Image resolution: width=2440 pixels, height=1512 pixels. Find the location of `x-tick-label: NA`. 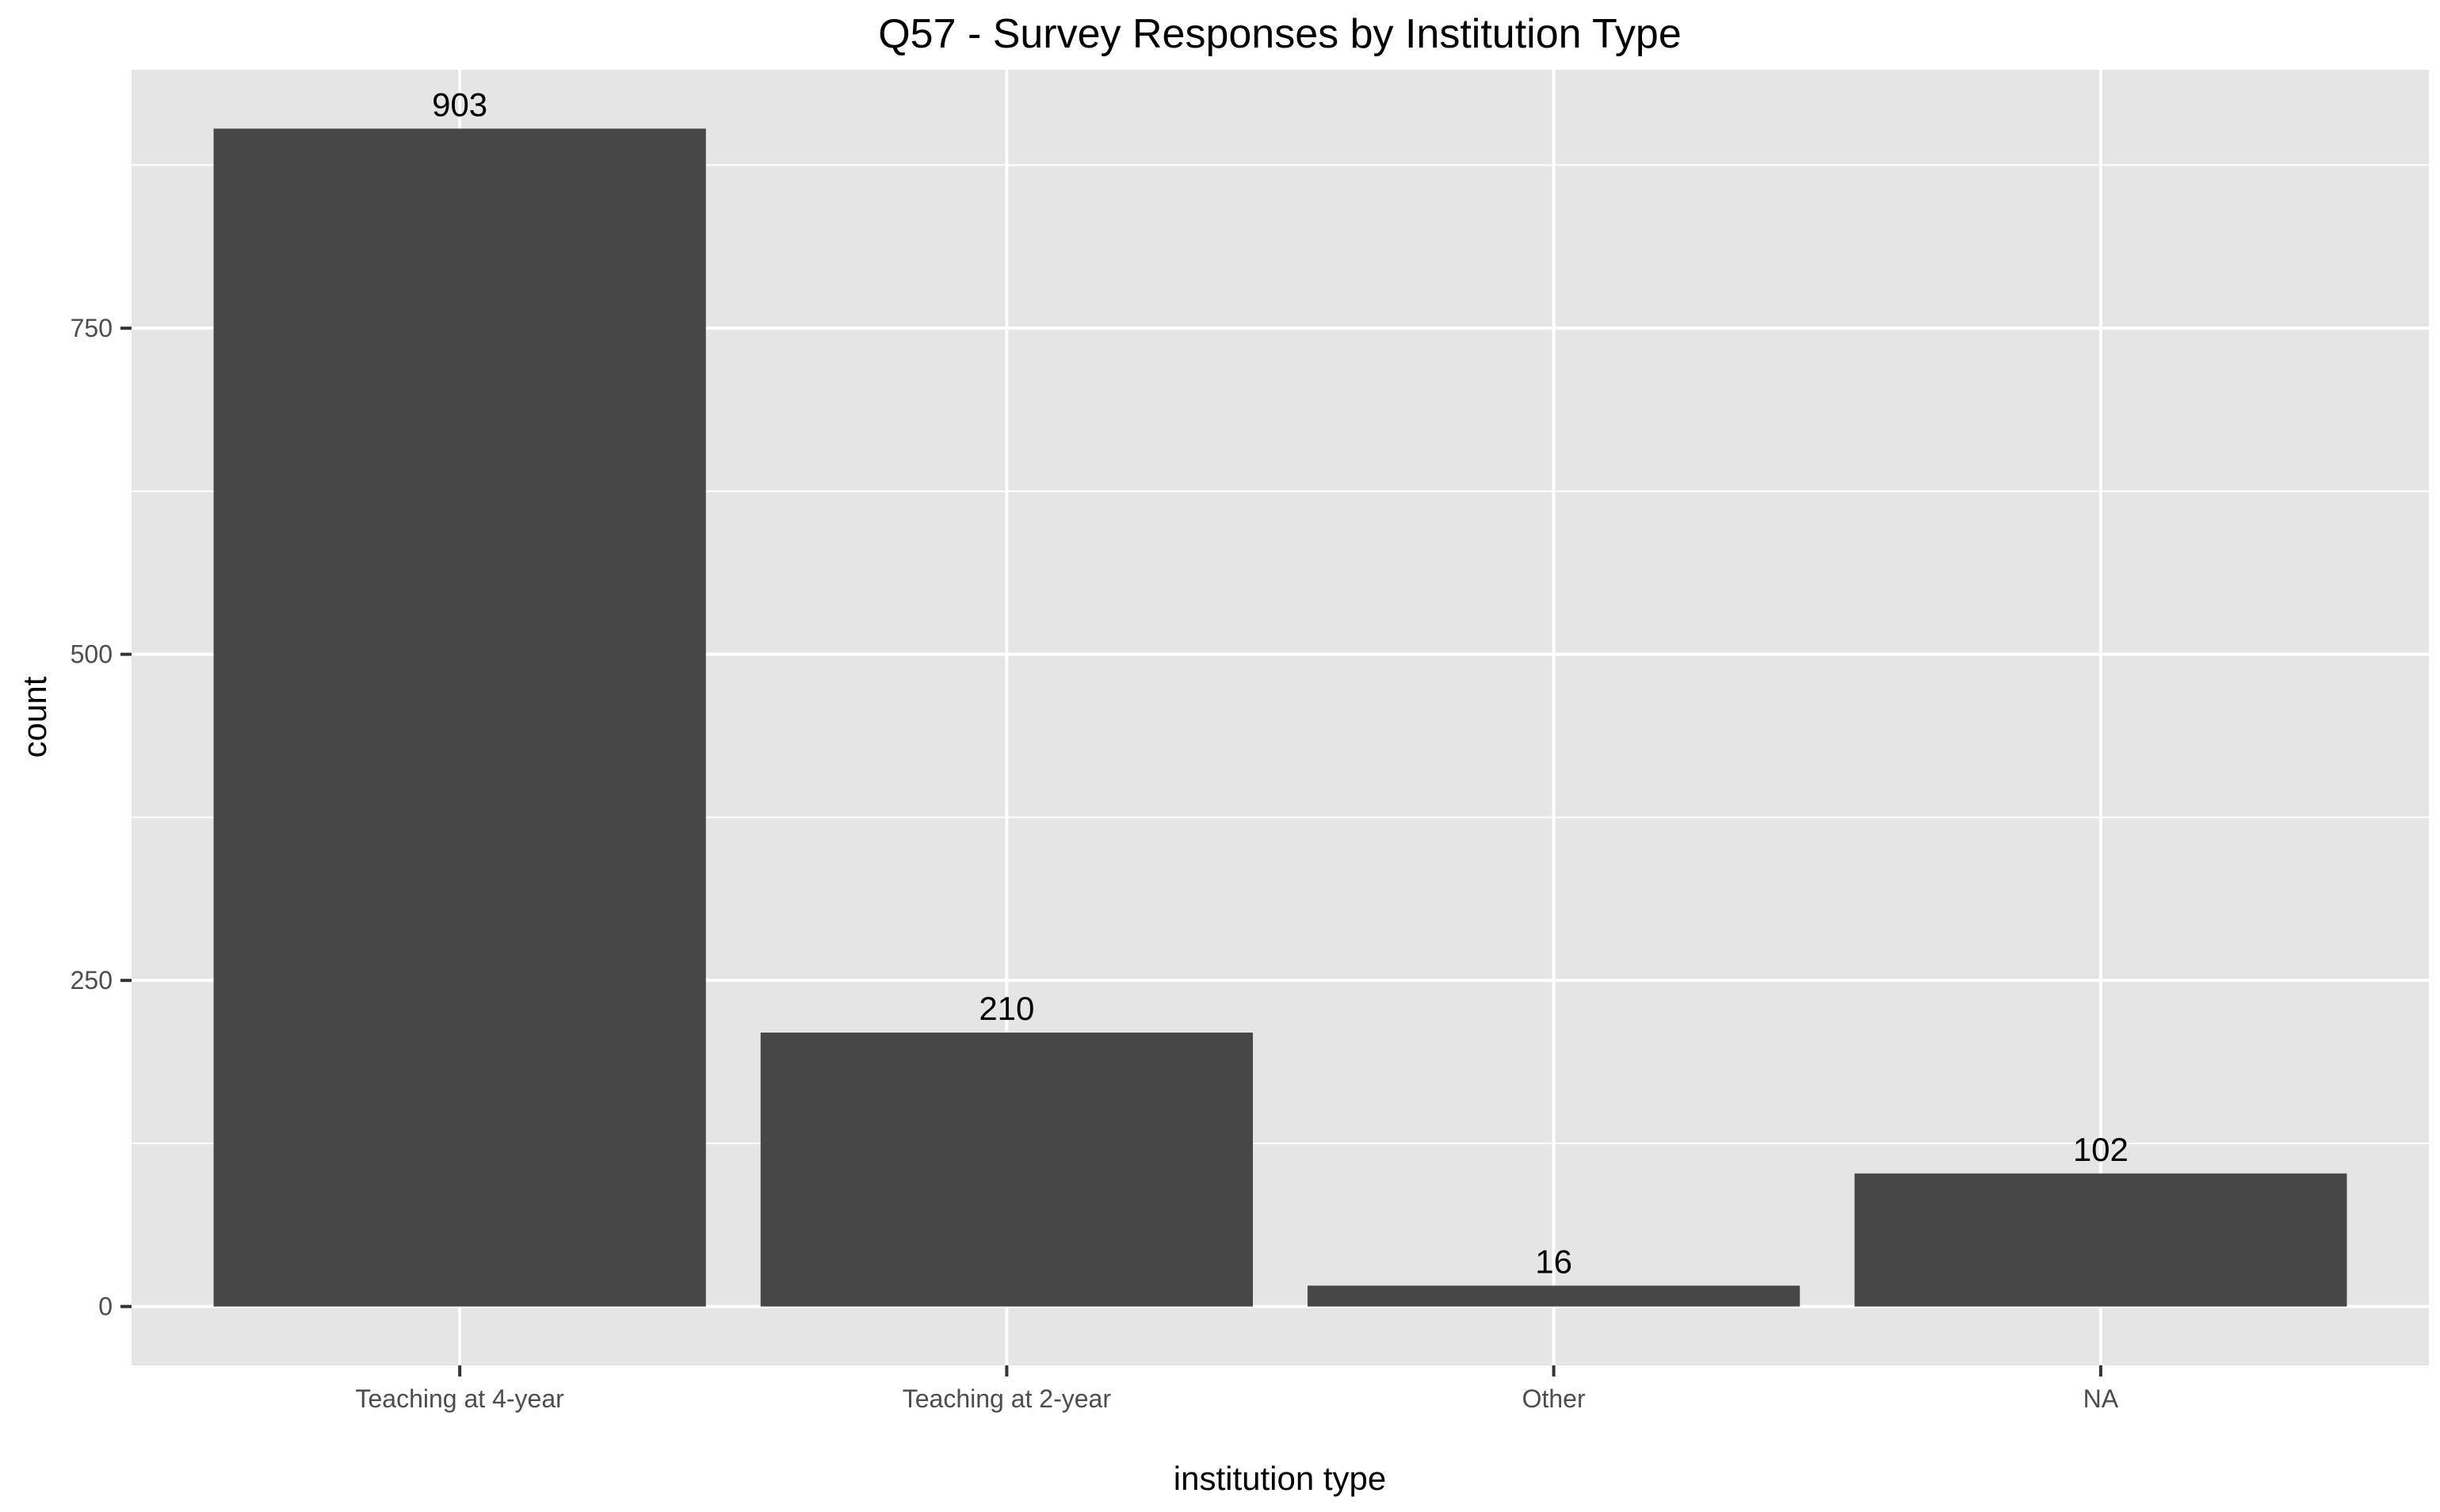

x-tick-label: NA is located at coordinates (2101, 1398).